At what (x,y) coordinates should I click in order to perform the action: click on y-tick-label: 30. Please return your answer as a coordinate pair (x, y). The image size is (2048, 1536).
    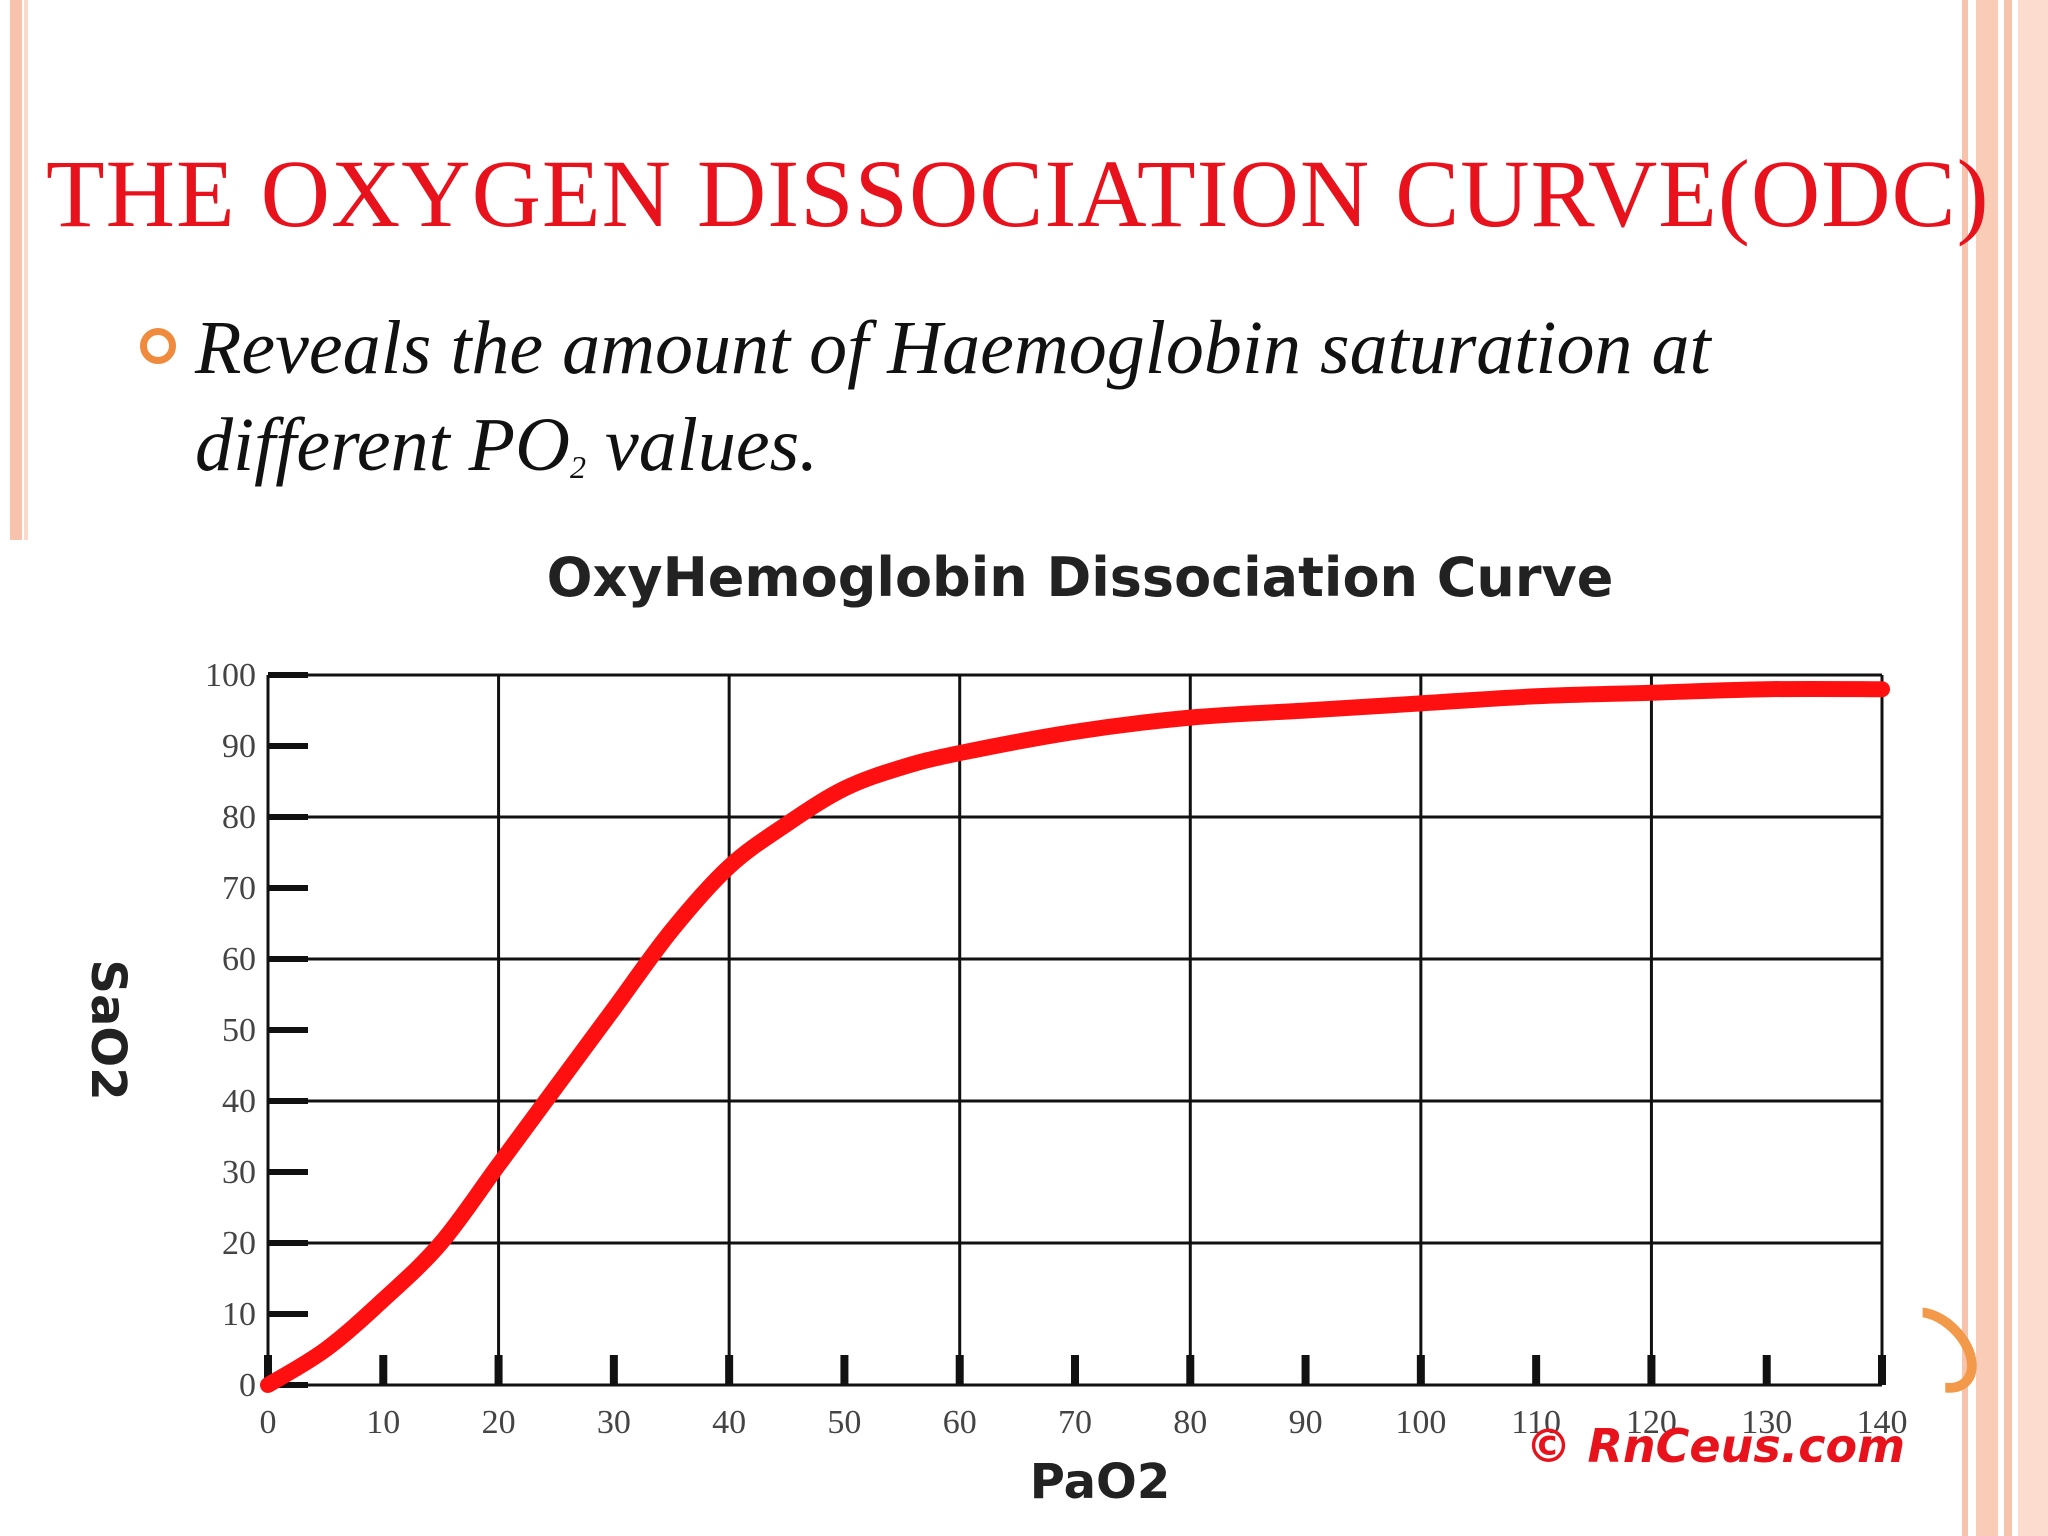
    Looking at the image, I should click on (239, 1172).